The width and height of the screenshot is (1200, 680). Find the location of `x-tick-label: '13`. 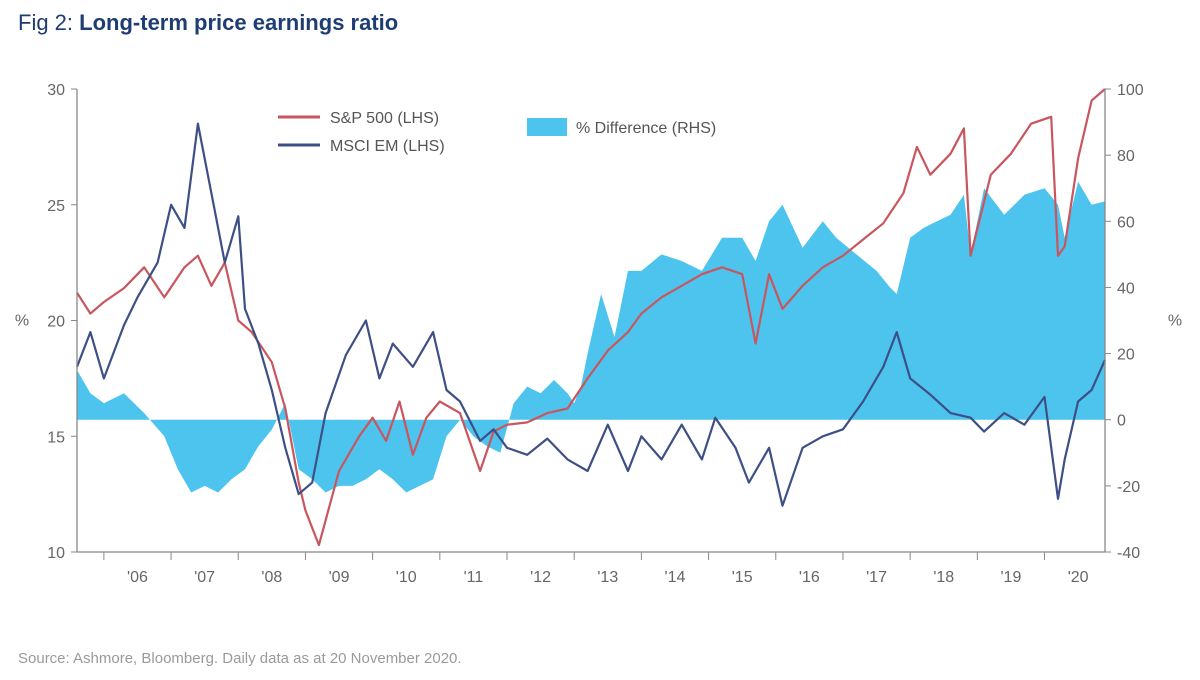

x-tick-label: '13 is located at coordinates (607, 577).